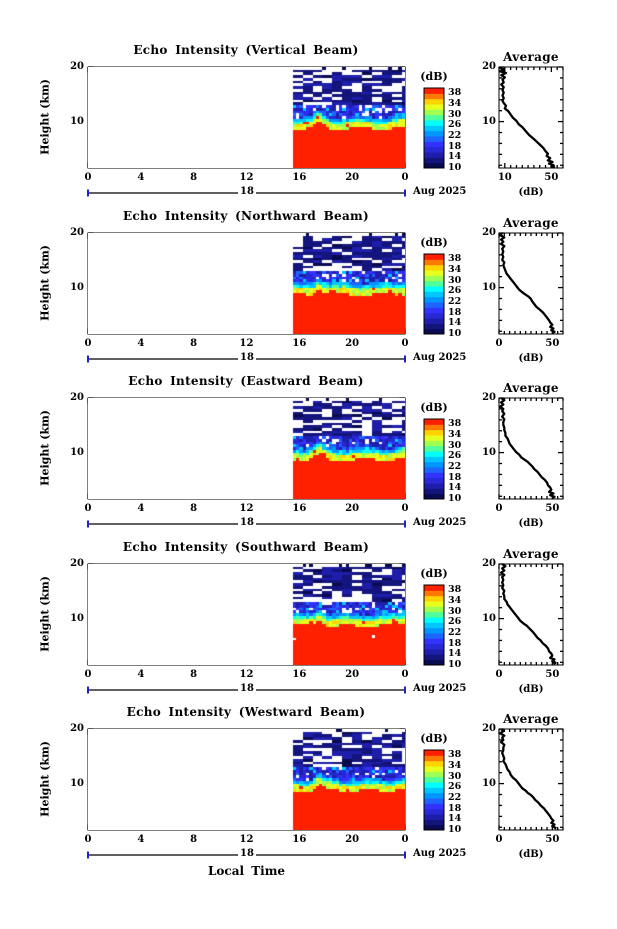  What do you see at coordinates (246, 381) in the screenshot?
I see `panel-title: Echo Intensity (Eastward Beam)` at bounding box center [246, 381].